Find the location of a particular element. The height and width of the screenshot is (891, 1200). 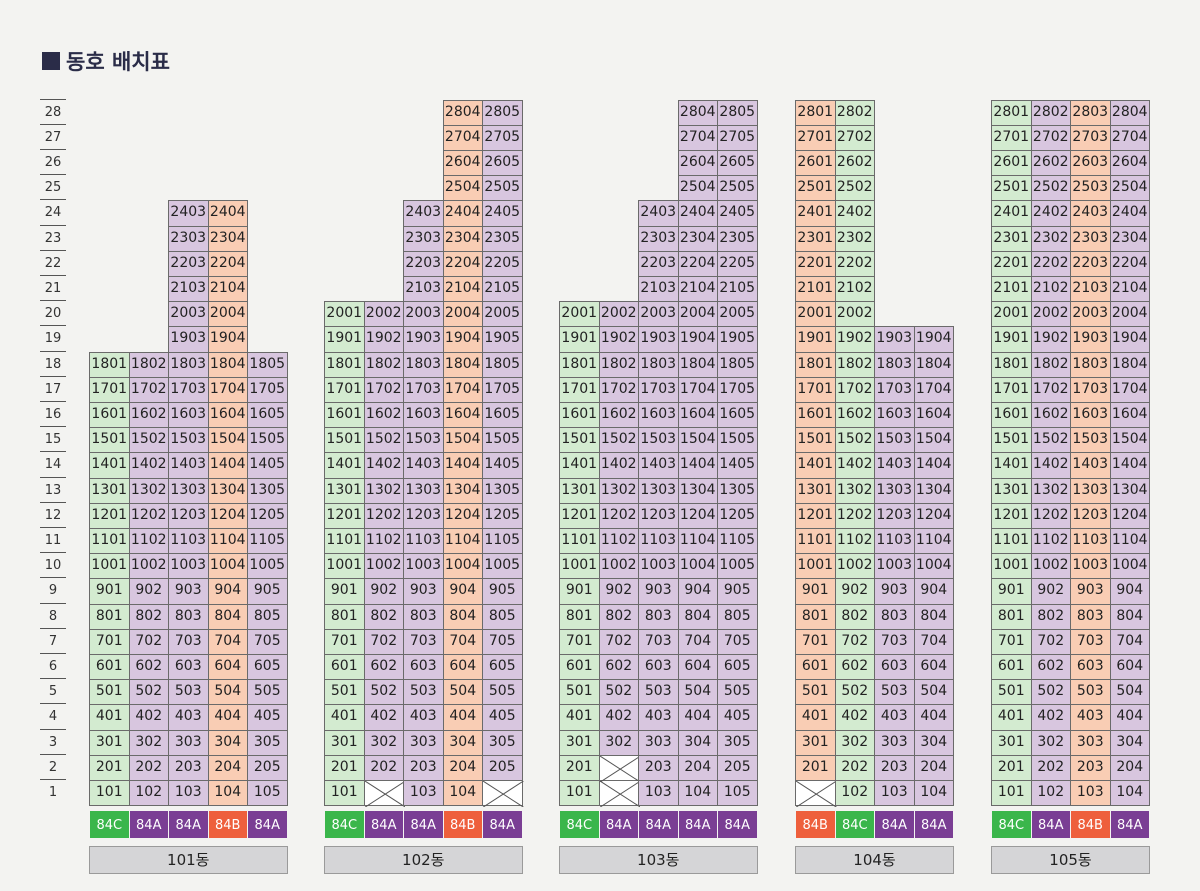

unit-103-2605: 2605 is located at coordinates (737, 163).